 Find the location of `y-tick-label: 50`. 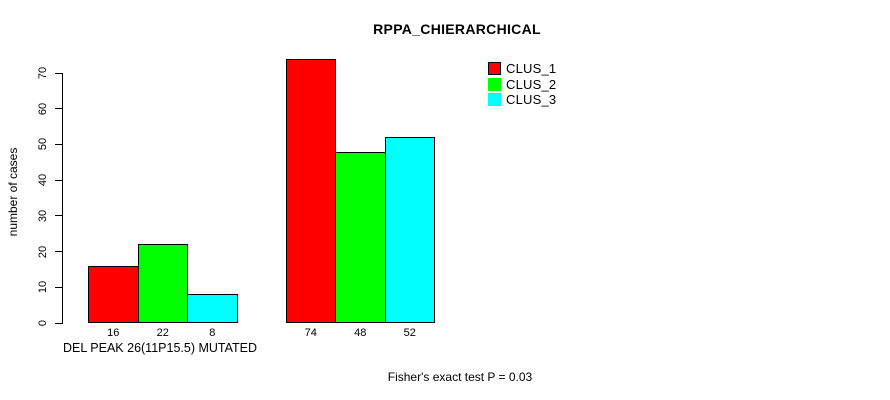

y-tick-label: 50 is located at coordinates (43, 144).